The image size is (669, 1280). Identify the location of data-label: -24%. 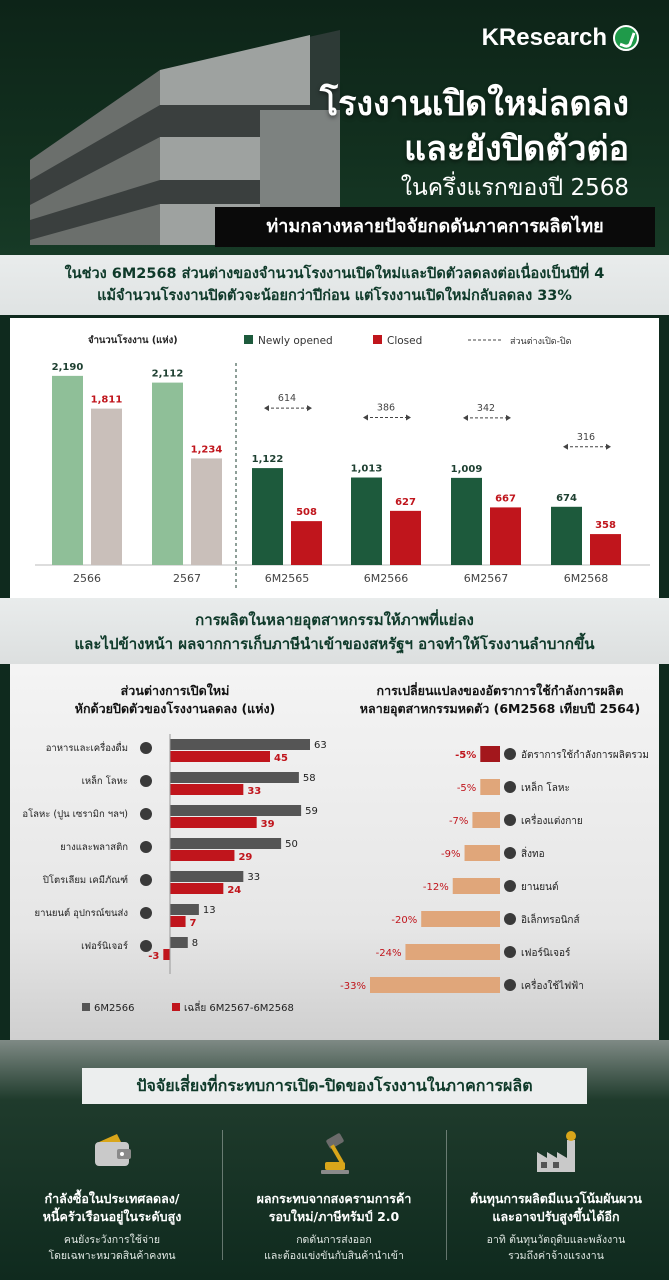
(389, 953).